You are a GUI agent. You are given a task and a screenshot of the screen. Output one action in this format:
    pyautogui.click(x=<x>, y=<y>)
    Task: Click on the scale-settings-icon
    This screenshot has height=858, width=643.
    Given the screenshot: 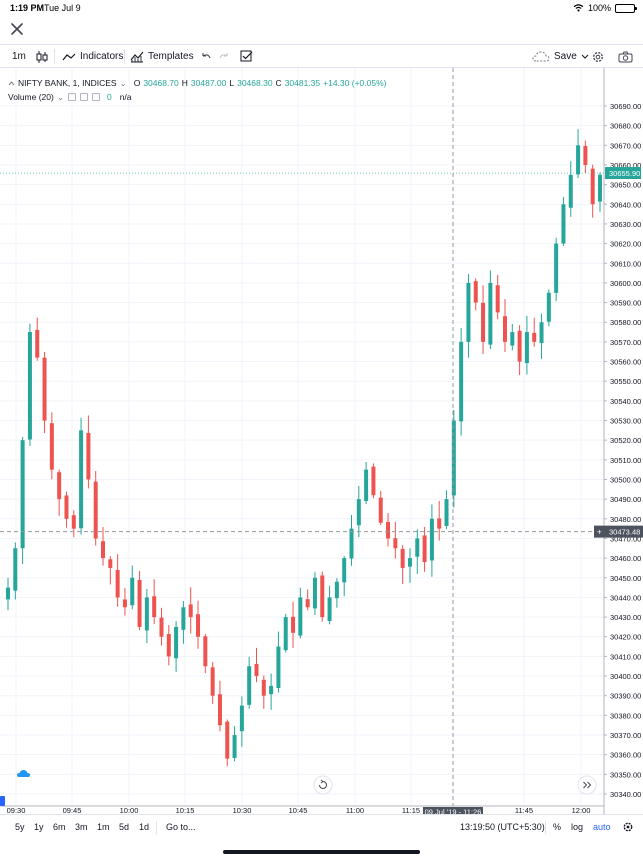 What is the action you would take?
    pyautogui.click(x=628, y=827)
    